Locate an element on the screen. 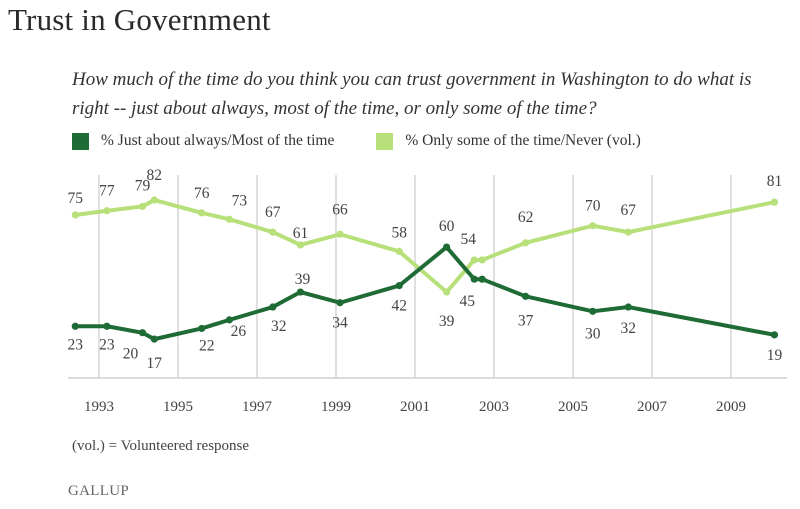  data-label: 79 is located at coordinates (143, 185).